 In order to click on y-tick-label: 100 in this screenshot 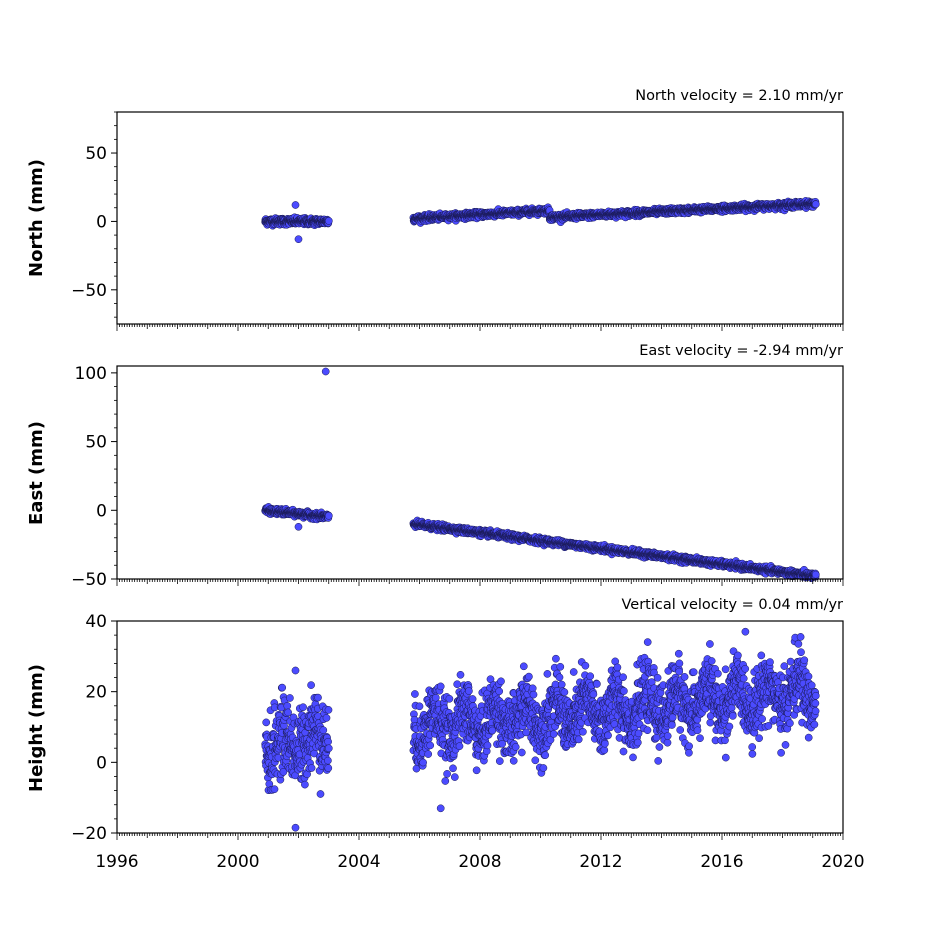, I will do `click(91, 374)`.